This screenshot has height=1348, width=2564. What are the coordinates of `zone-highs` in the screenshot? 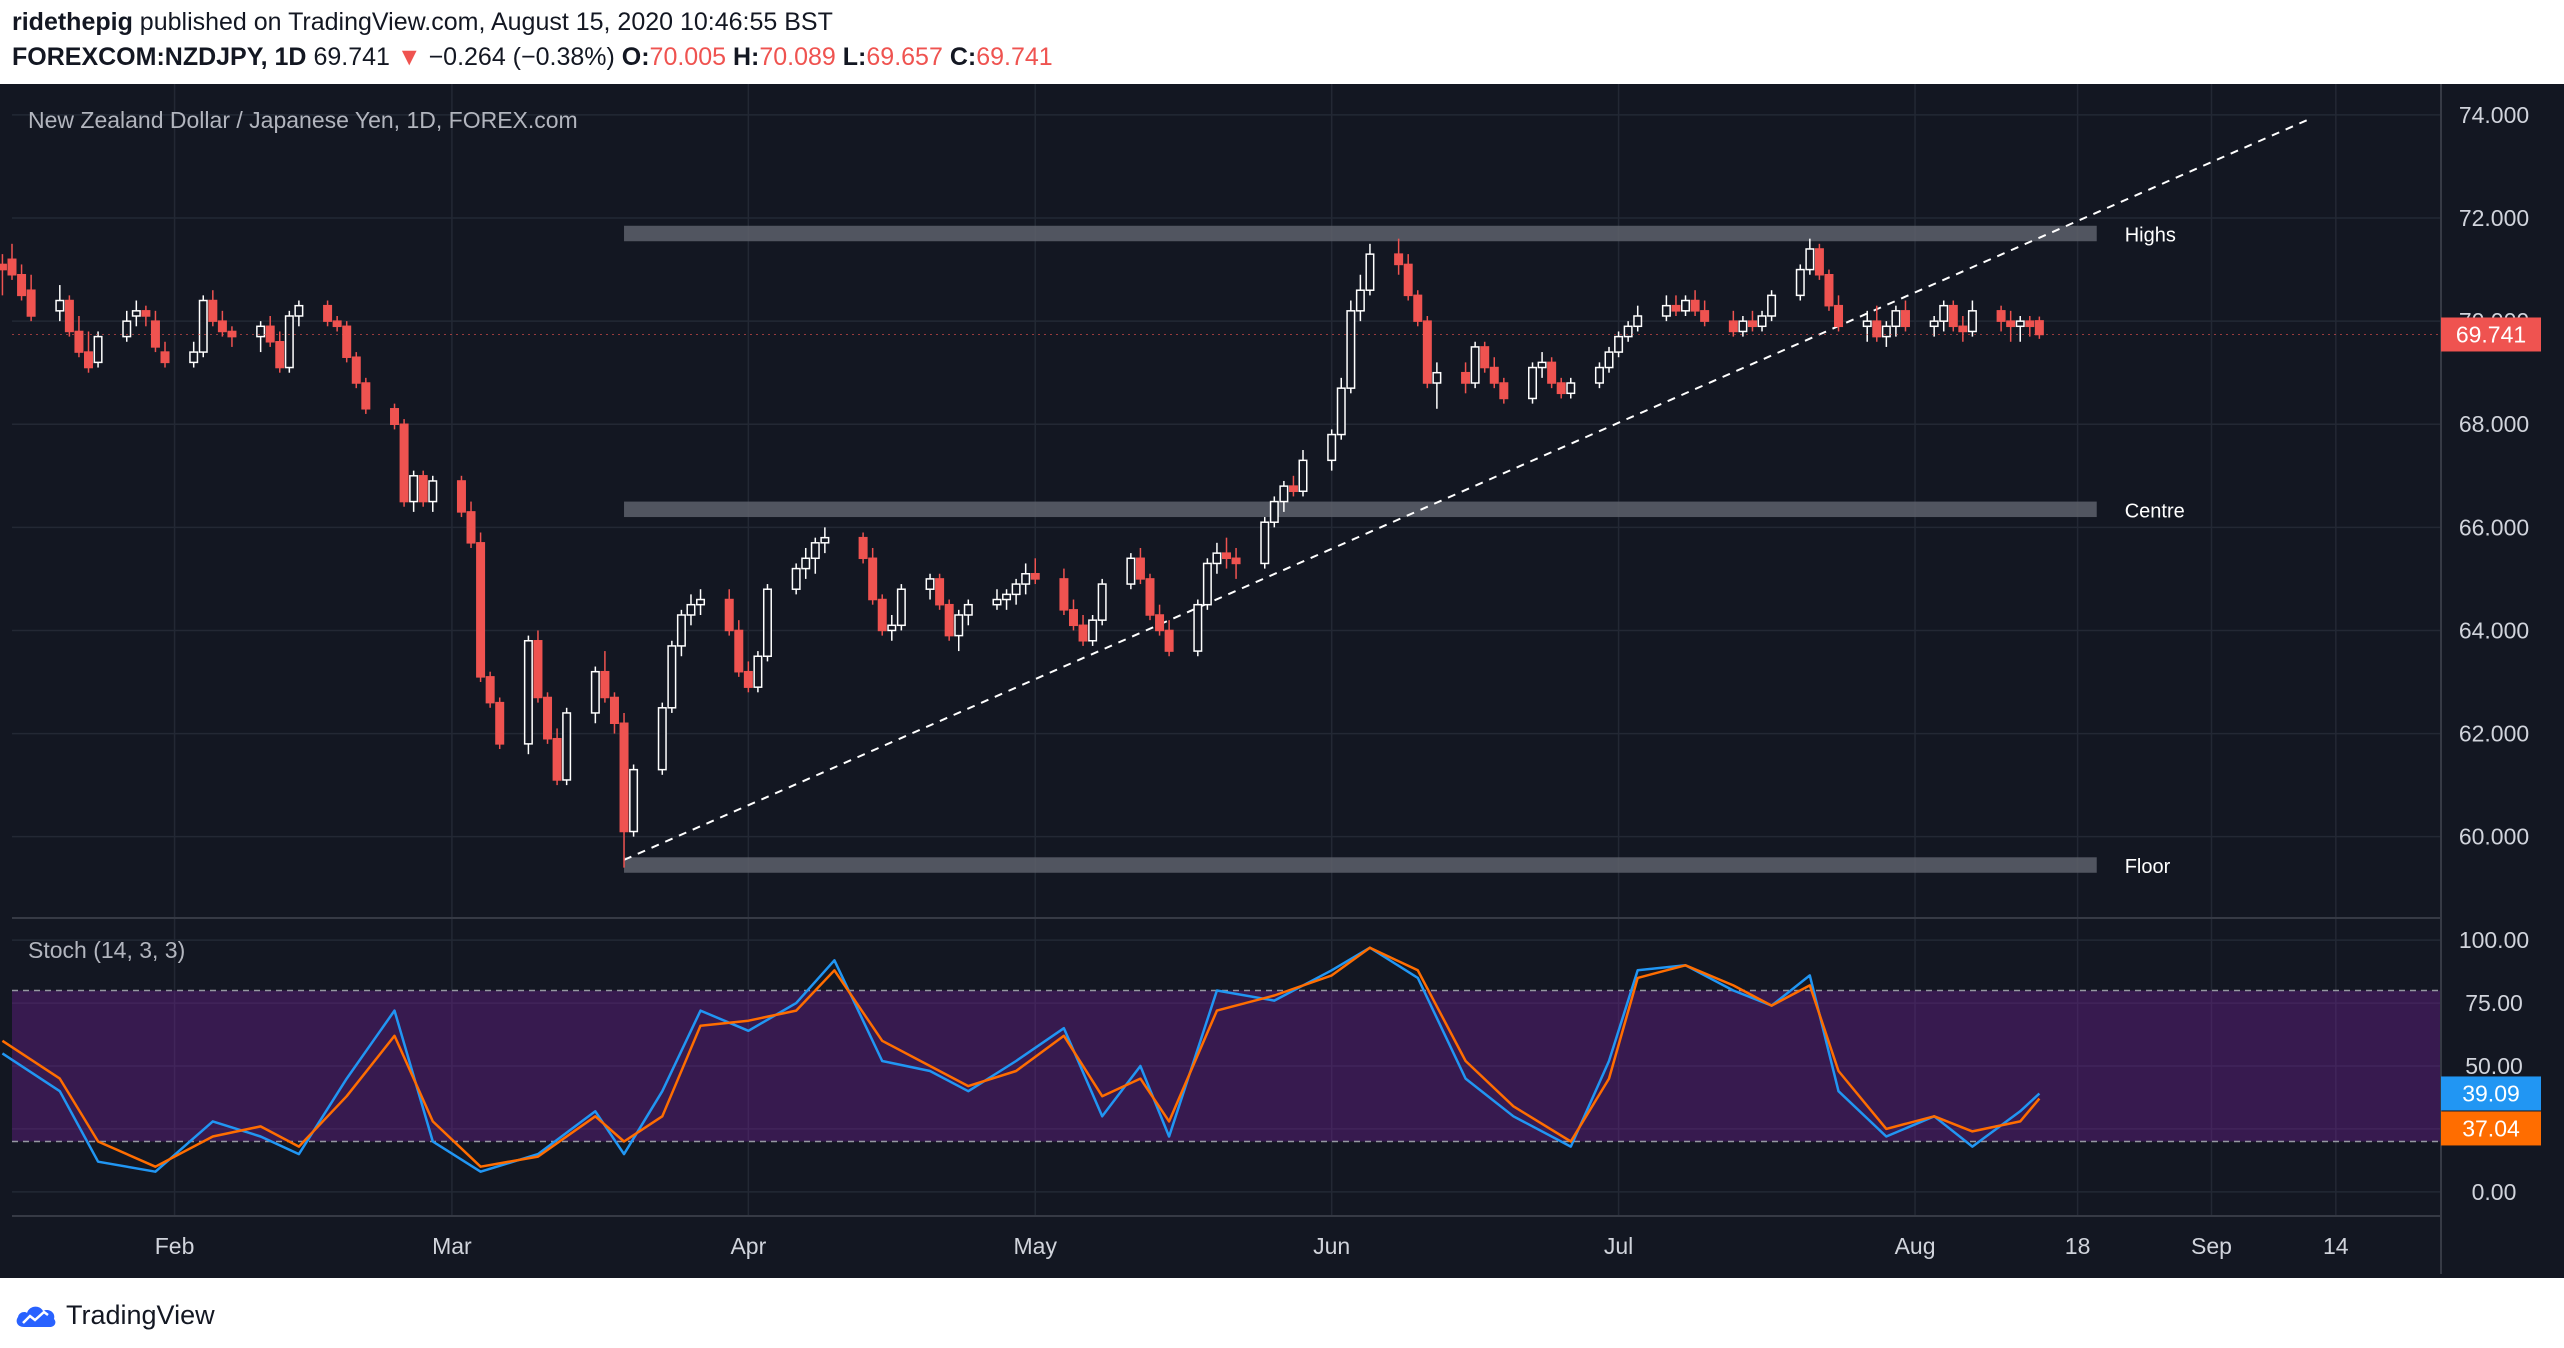 It's located at (1360, 233).